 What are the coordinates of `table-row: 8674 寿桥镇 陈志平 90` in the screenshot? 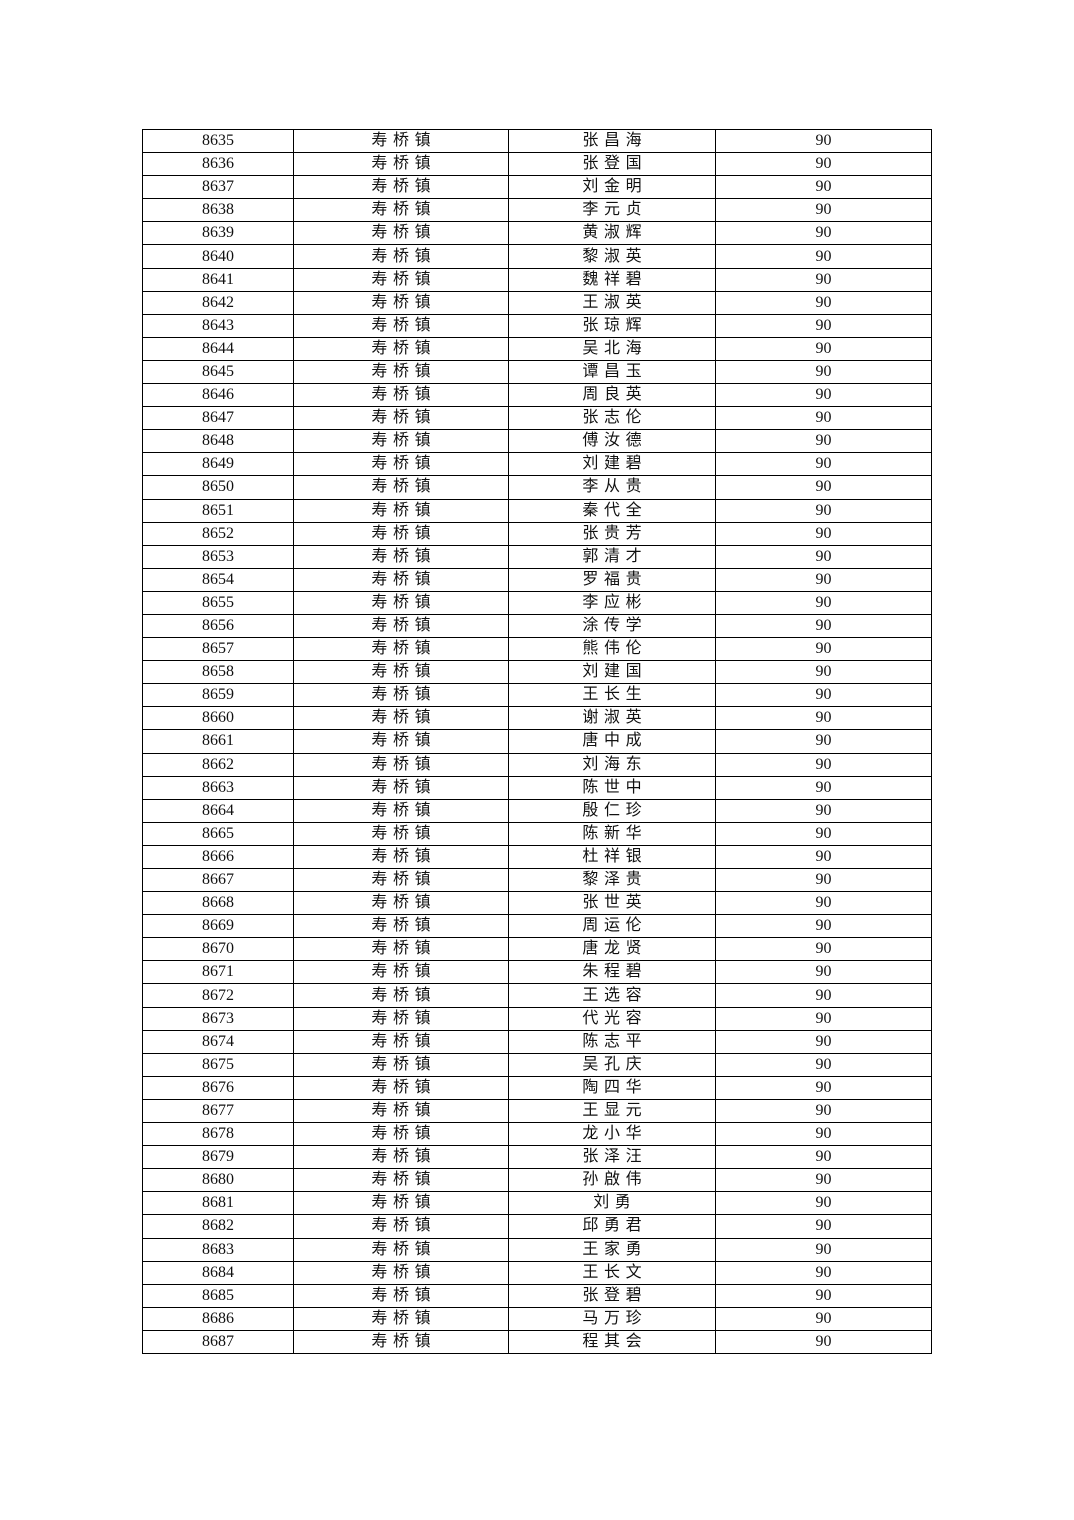 It's located at (537, 1041).